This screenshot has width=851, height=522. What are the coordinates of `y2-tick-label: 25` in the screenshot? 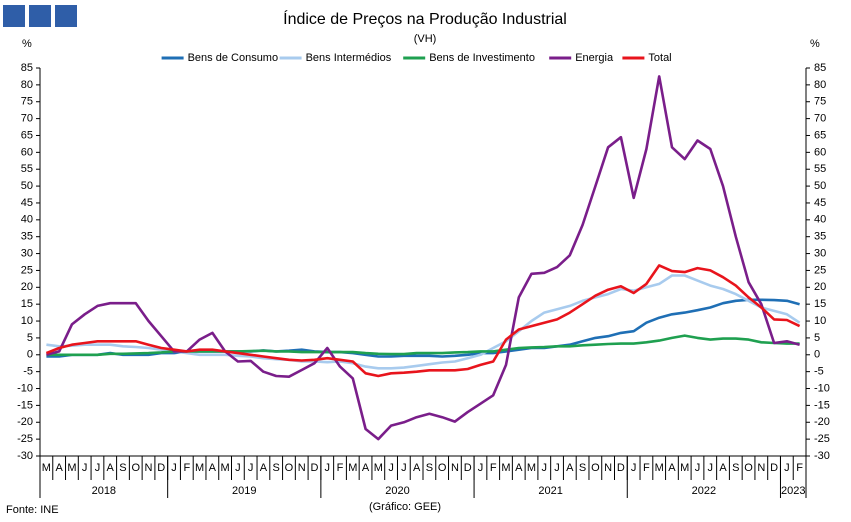 It's located at (820, 270).